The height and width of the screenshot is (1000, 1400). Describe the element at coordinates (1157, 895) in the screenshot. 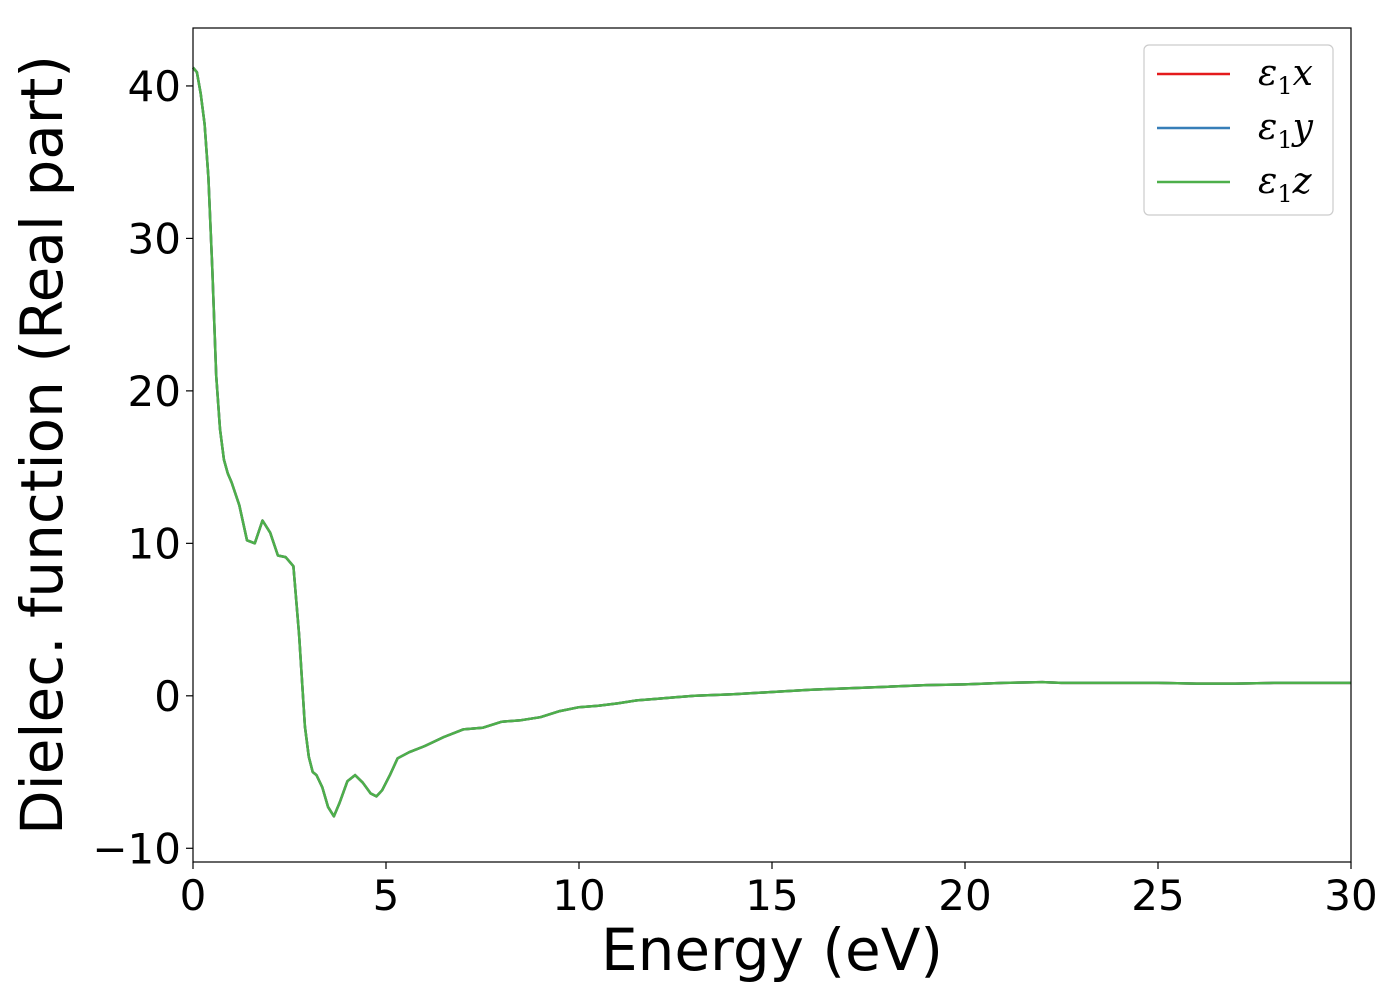

I see `x-tick-label: 25` at that location.